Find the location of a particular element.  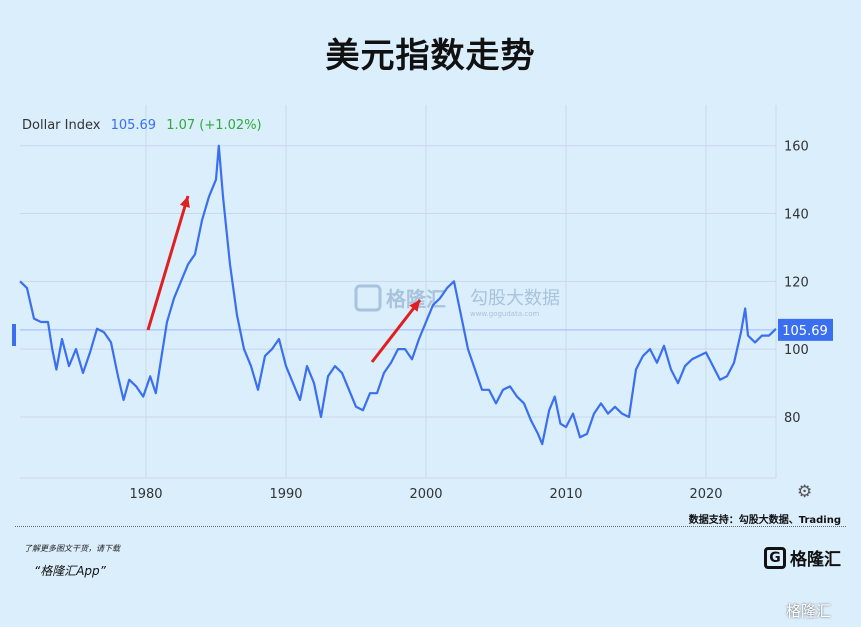

download-hint: 了解更多图文干货，请下载 is located at coordinates (72, 548).